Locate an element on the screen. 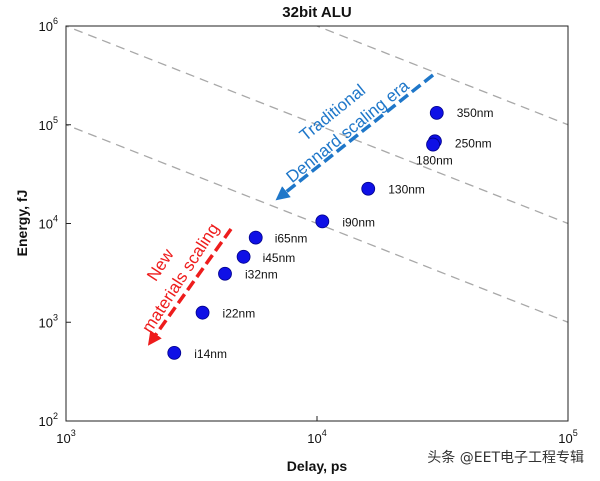 This screenshot has width=600, height=481. chart-title: 32bit ALU is located at coordinates (316, 12).